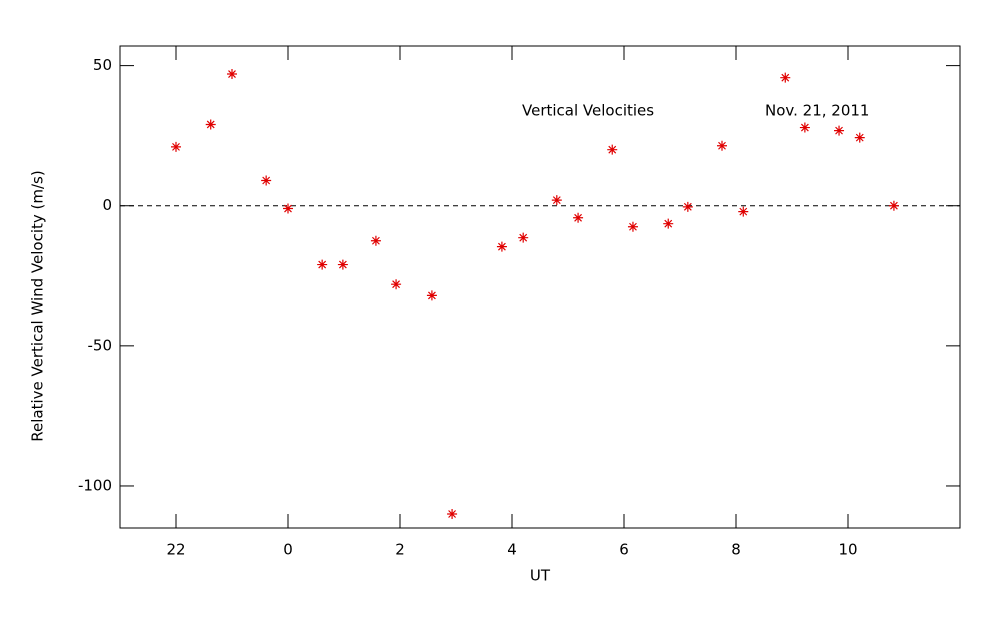 The width and height of the screenshot is (1000, 625). What do you see at coordinates (102, 65) in the screenshot?
I see `y-tick-label: 50` at bounding box center [102, 65].